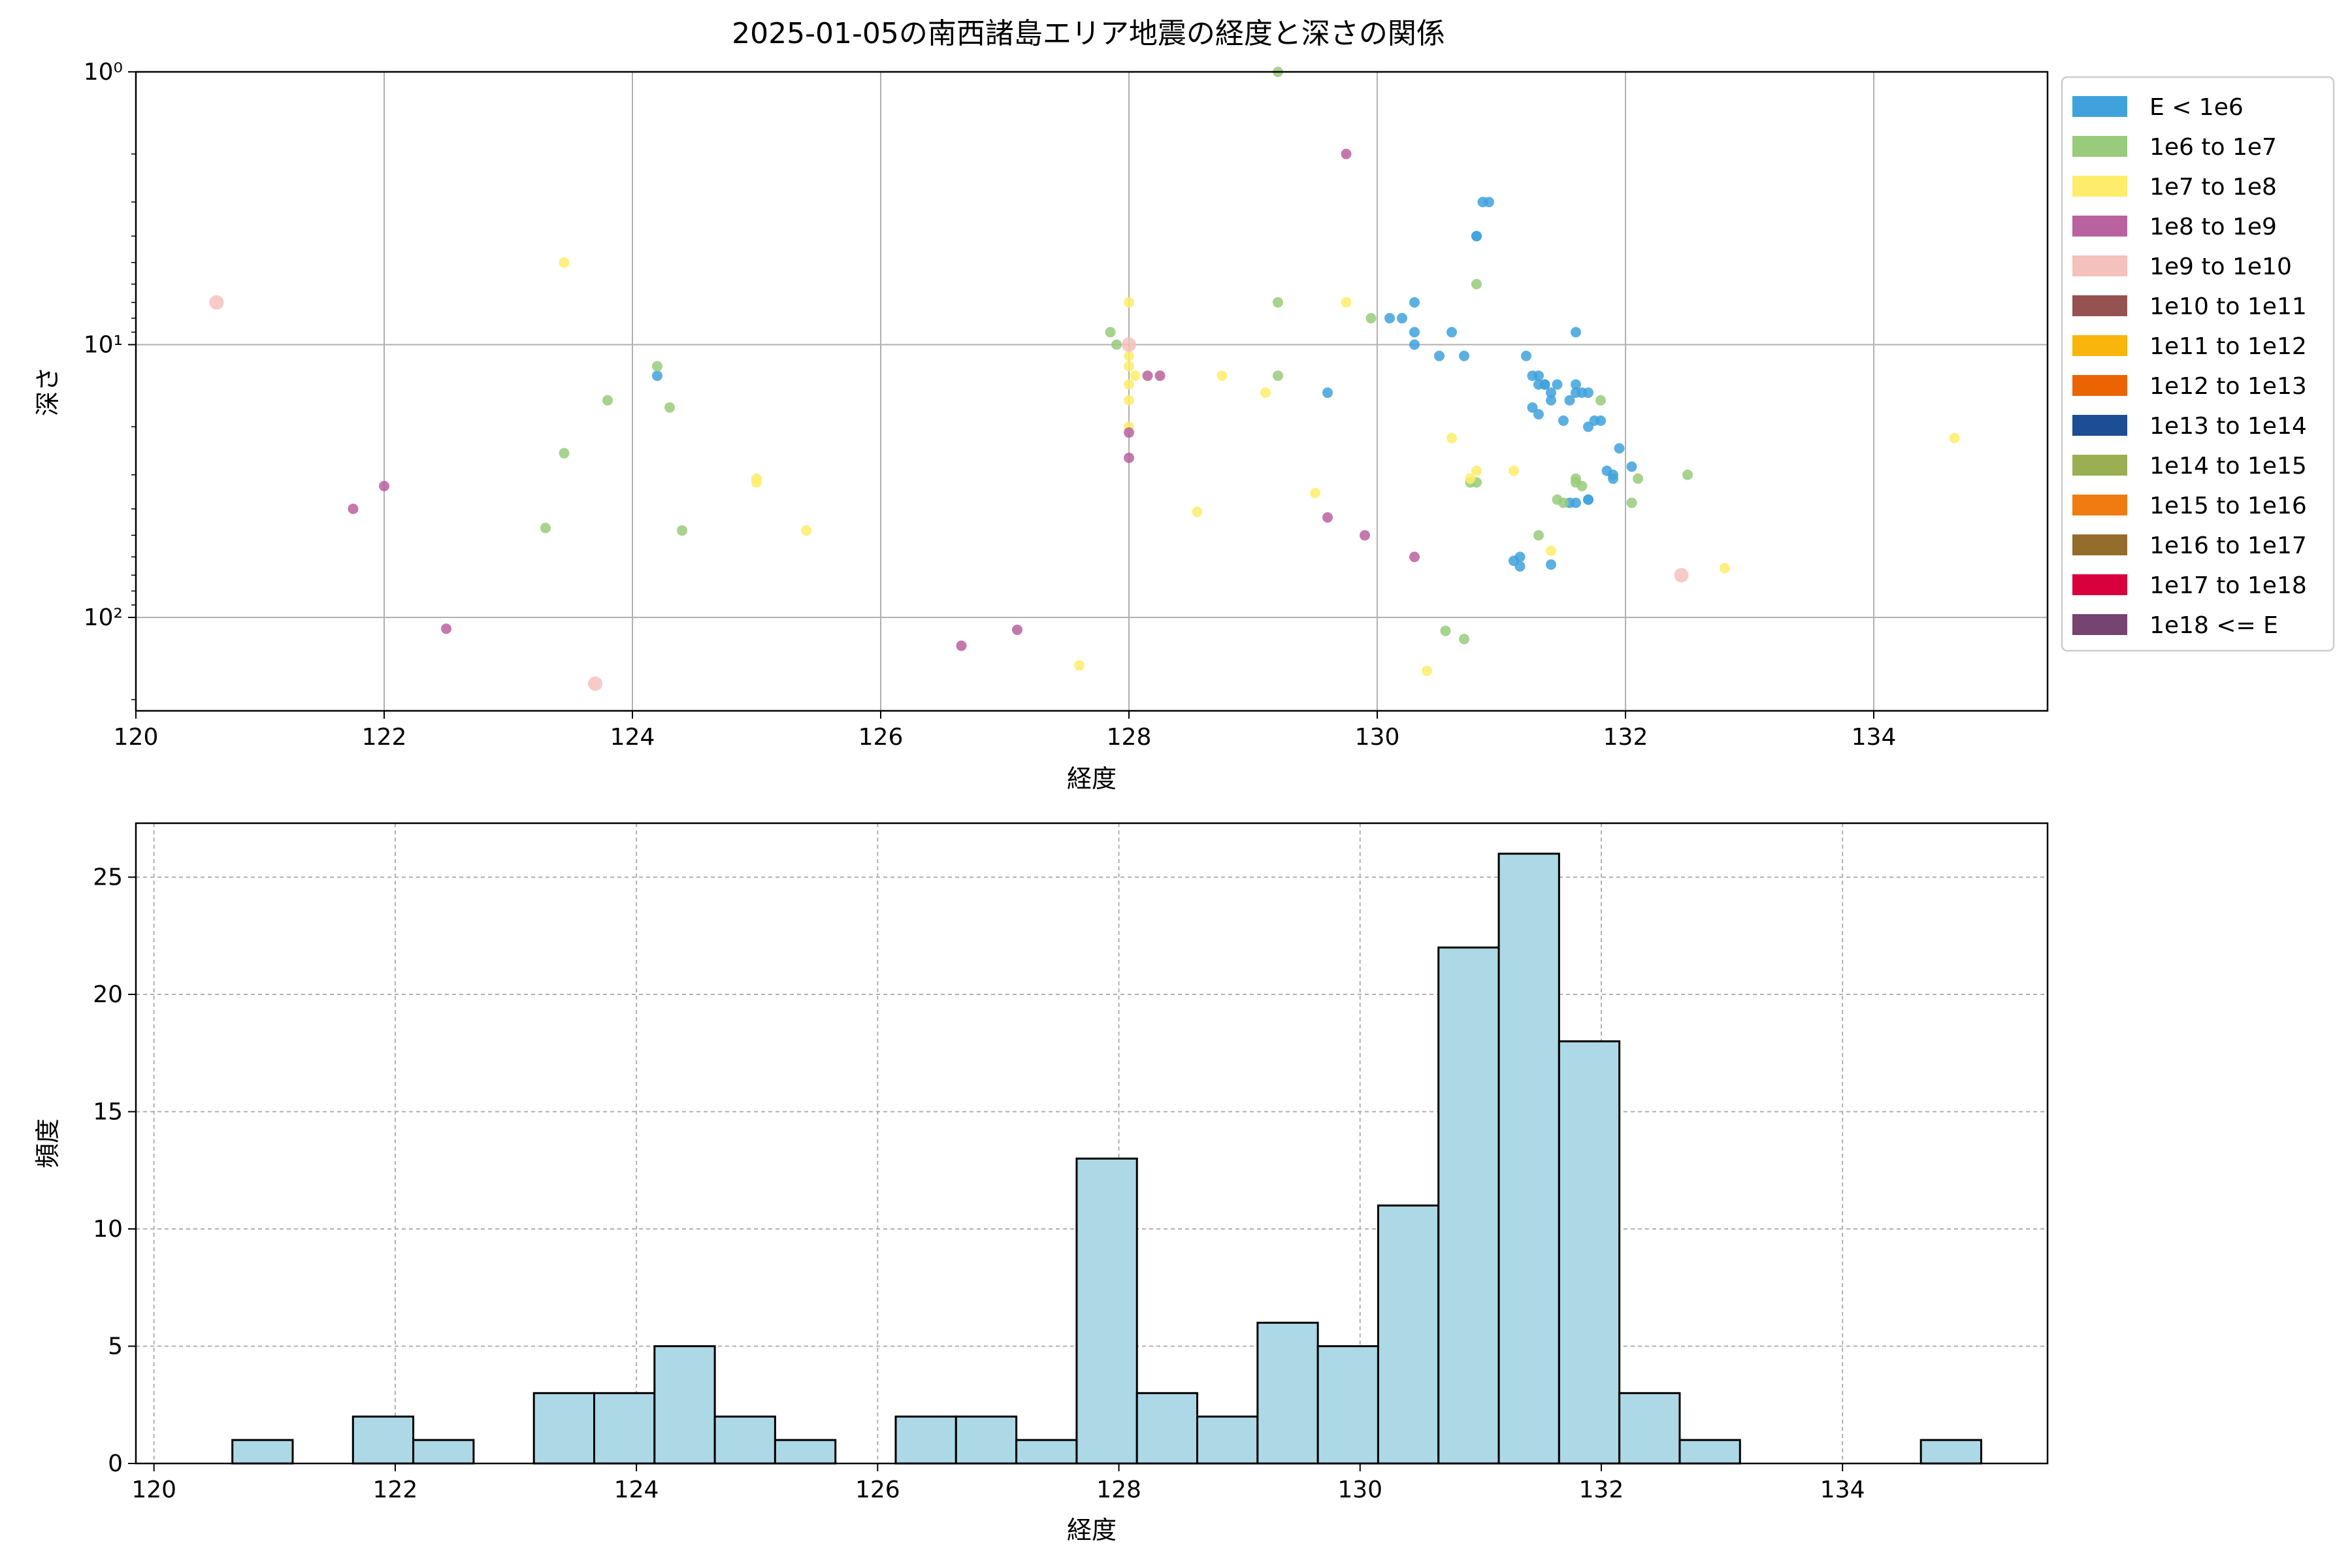 This screenshot has width=2352, height=1568. Describe the element at coordinates (1874, 737) in the screenshot. I see `scatter-x-tick-label: 134` at that location.